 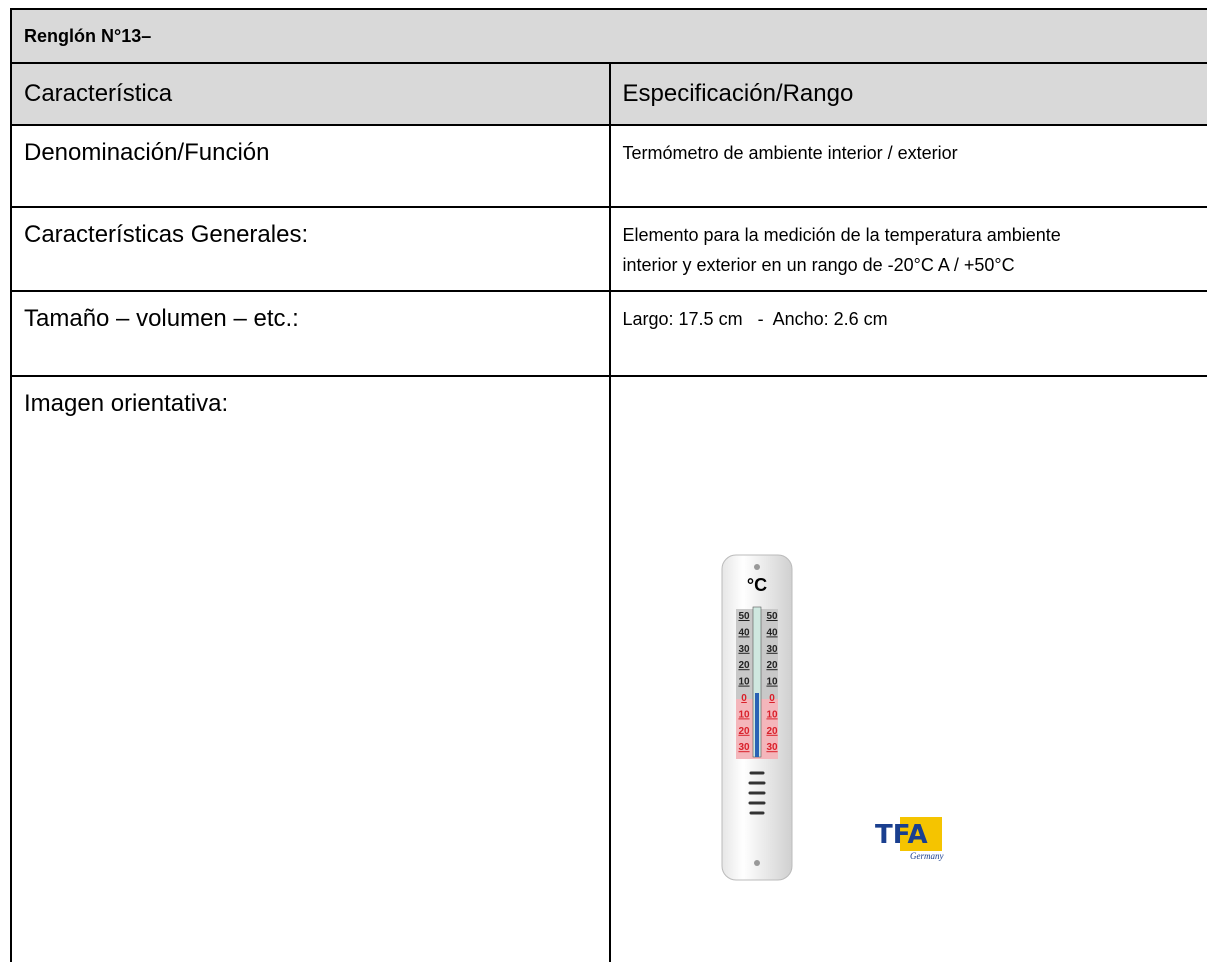 What do you see at coordinates (757, 725) in the screenshot?
I see `liquid` at bounding box center [757, 725].